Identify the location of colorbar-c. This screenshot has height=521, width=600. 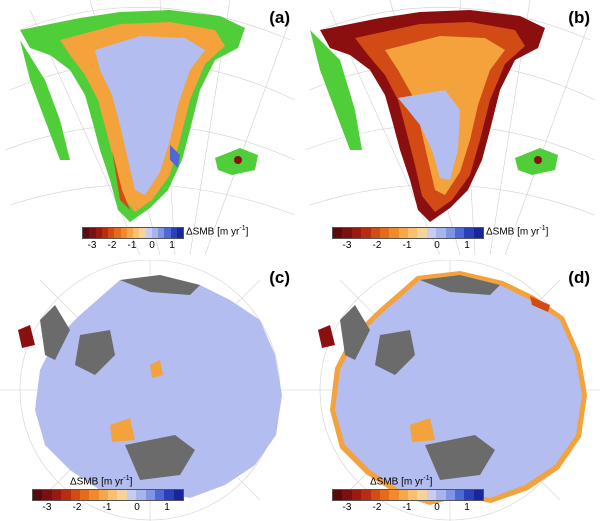
(108, 495).